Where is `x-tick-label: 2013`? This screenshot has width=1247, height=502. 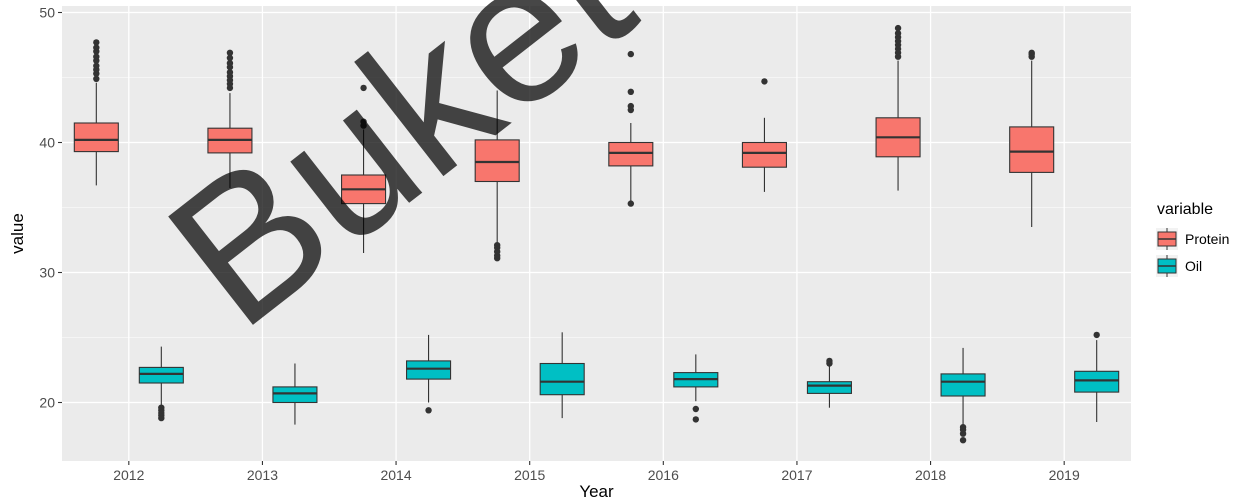
x-tick-label: 2013 is located at coordinates (262, 475).